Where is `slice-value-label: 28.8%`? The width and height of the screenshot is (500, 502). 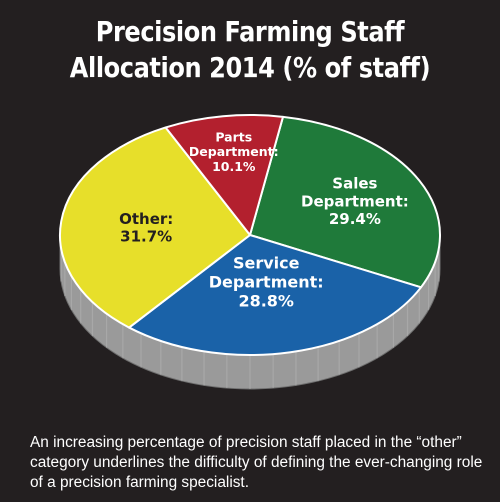 slice-value-label: 28.8% is located at coordinates (266, 300).